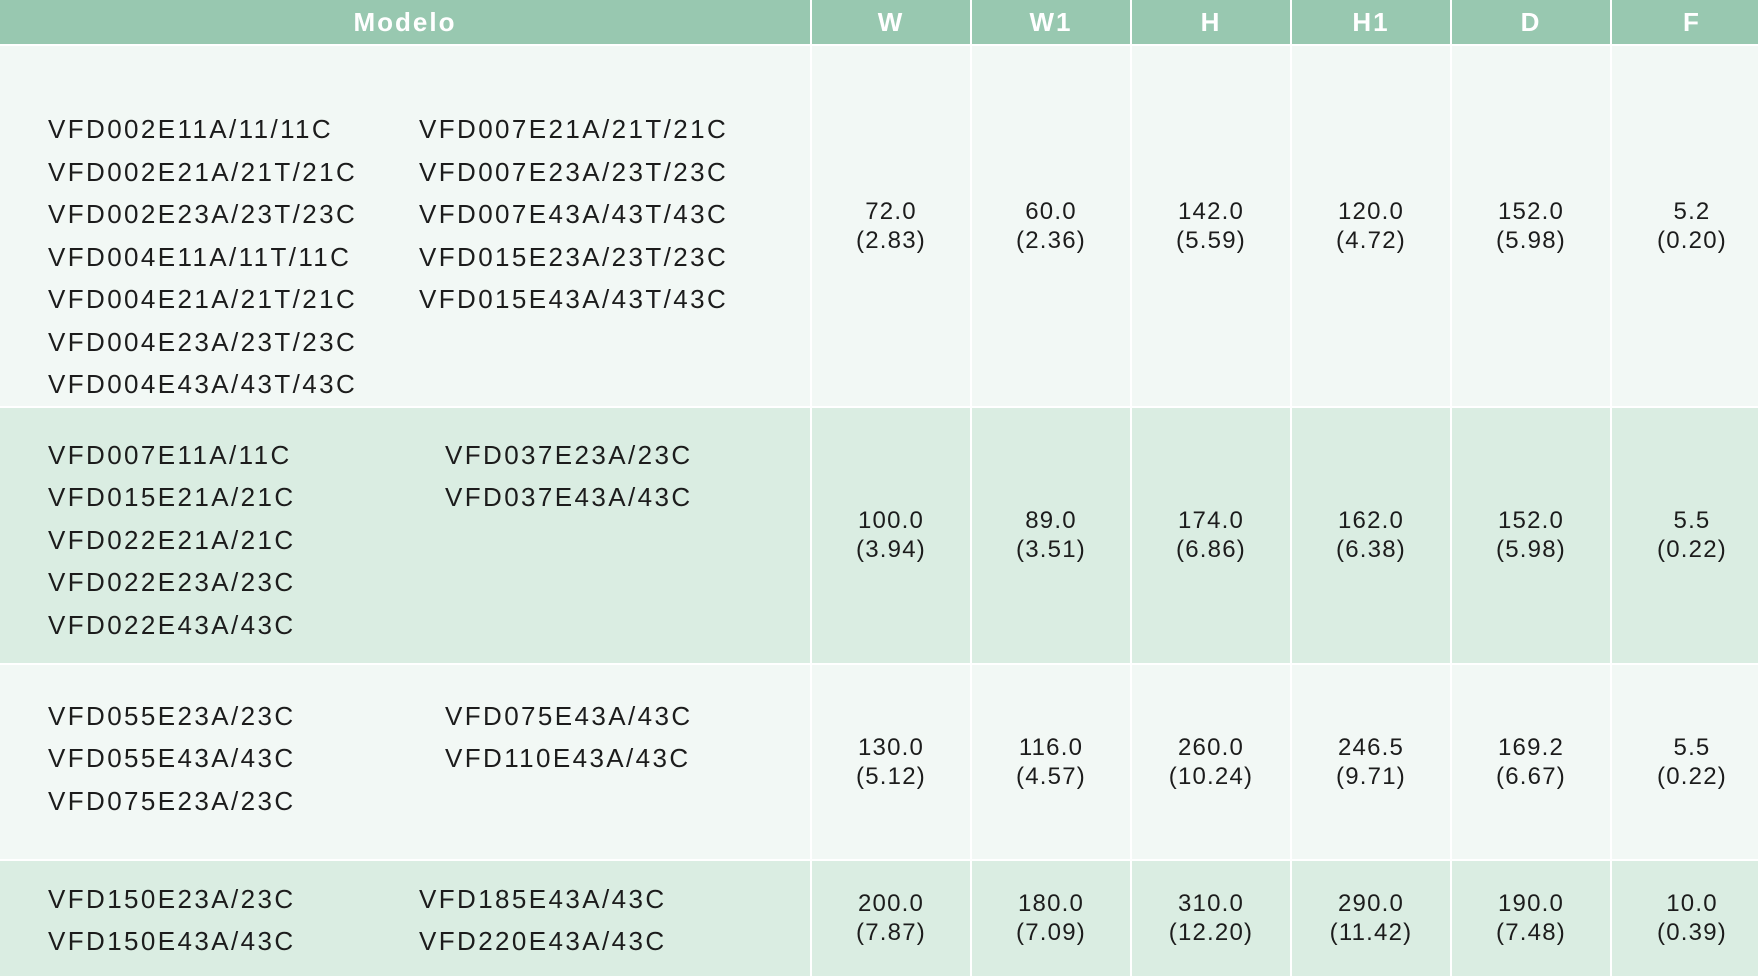  I want to click on model-name: VFD007E43A/43T/43C, so click(574, 214).